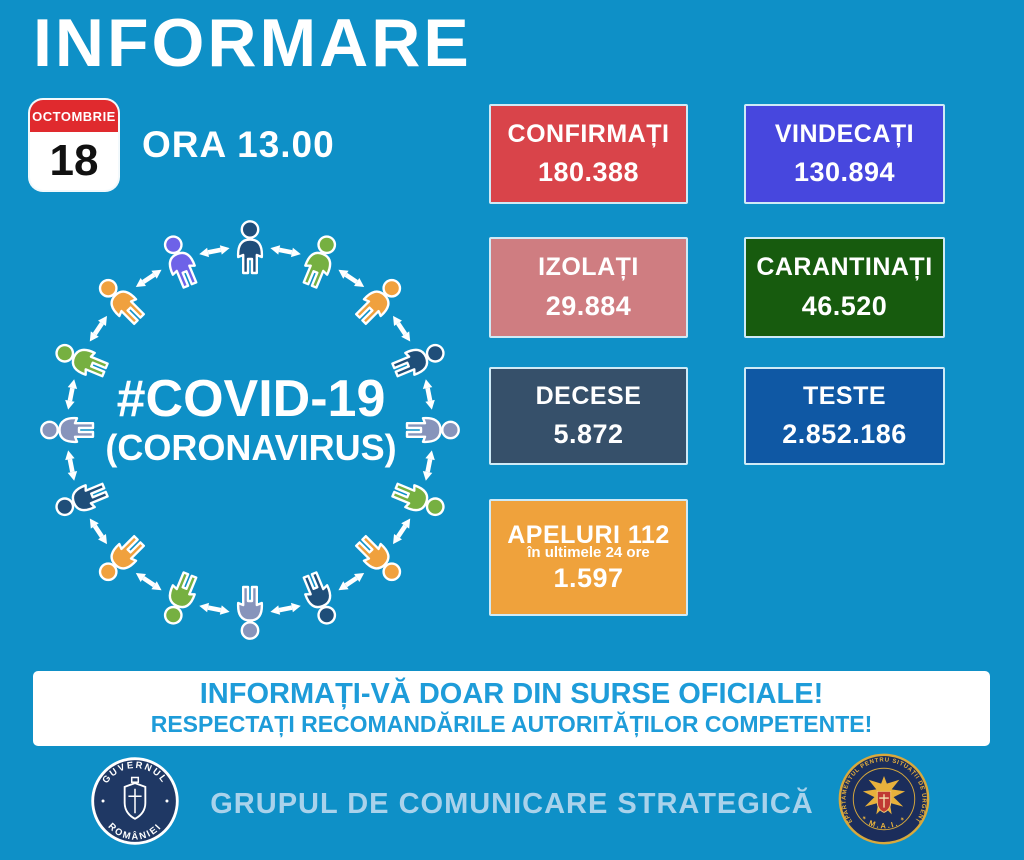 Image resolution: width=1024 pixels, height=860 pixels. I want to click on stat-value: 130.894, so click(844, 172).